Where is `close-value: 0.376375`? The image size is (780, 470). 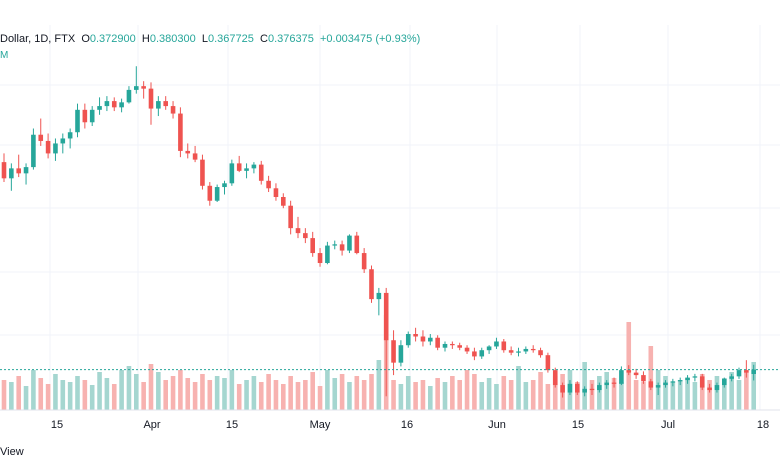
close-value: 0.376375 is located at coordinates (290, 39).